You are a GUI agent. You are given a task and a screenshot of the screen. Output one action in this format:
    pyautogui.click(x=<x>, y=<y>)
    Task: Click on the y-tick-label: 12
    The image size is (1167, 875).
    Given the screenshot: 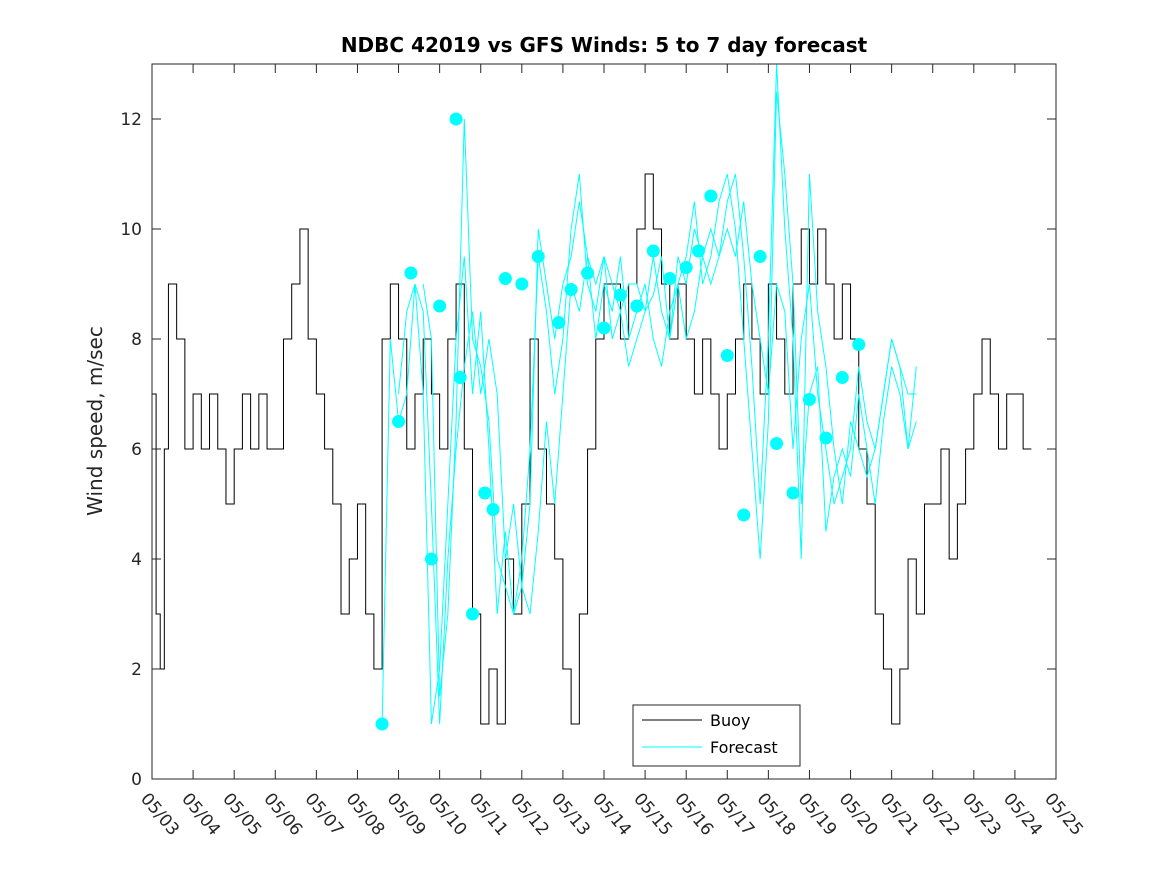 What is the action you would take?
    pyautogui.click(x=131, y=120)
    